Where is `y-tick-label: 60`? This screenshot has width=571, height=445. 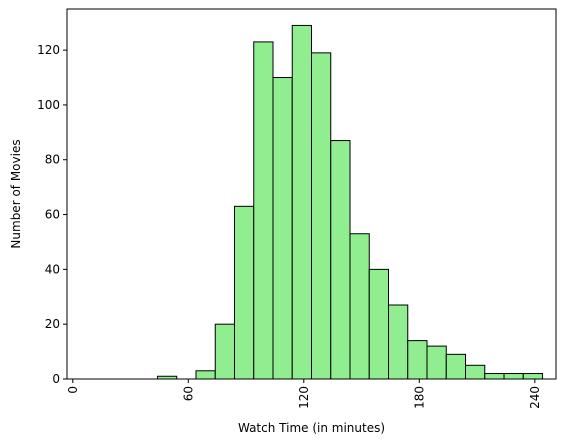 y-tick-label: 60 is located at coordinates (52, 215).